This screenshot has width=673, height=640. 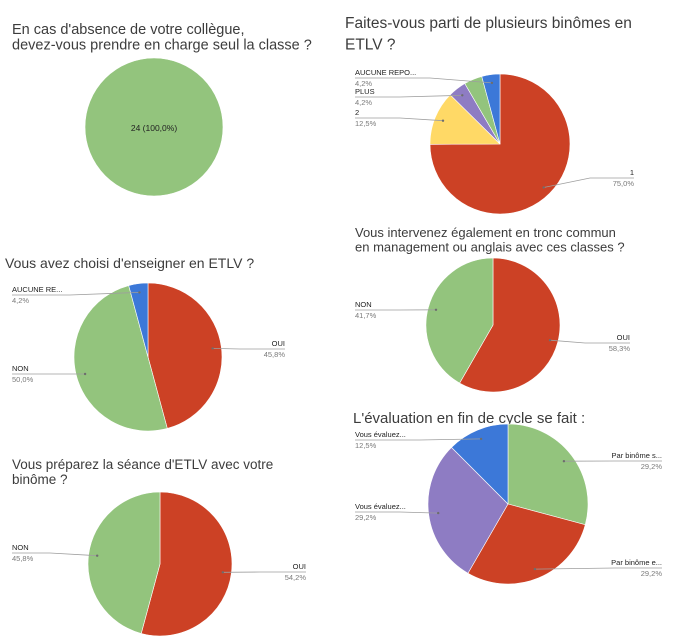 What do you see at coordinates (128, 30) in the screenshot?
I see `chart-title-line: En cas d'absence de votre collègue,` at bounding box center [128, 30].